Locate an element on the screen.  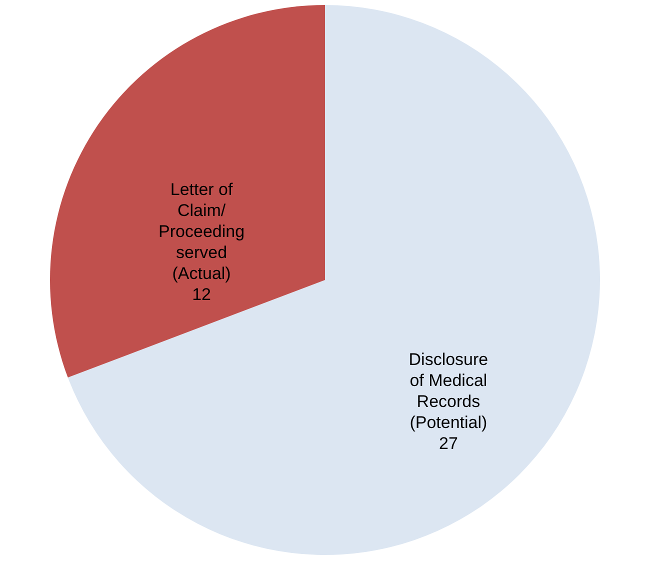
data-label: 12 is located at coordinates (202, 294).